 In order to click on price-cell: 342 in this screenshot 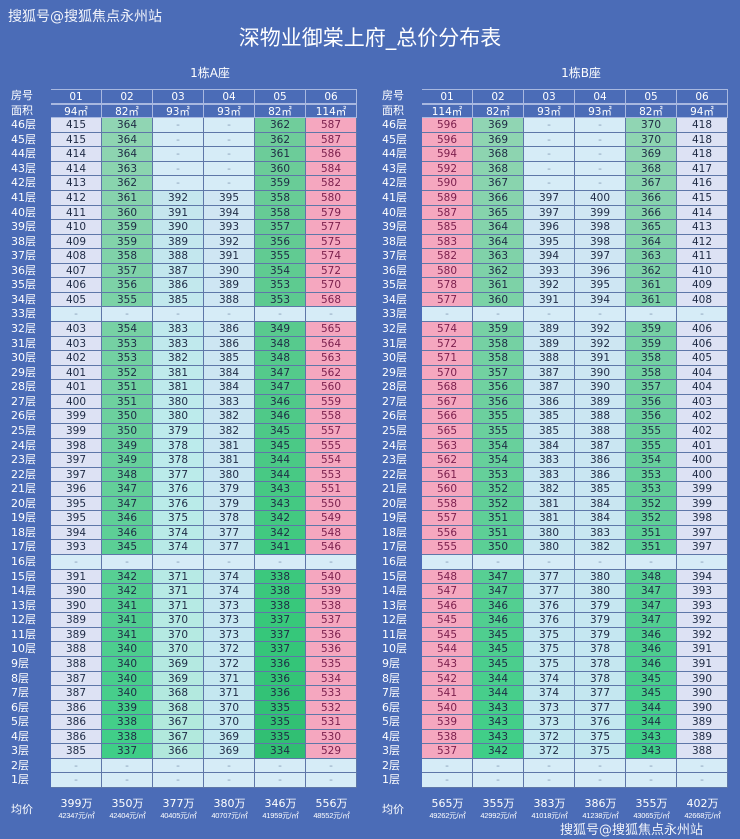, I will do `click(498, 751)`.